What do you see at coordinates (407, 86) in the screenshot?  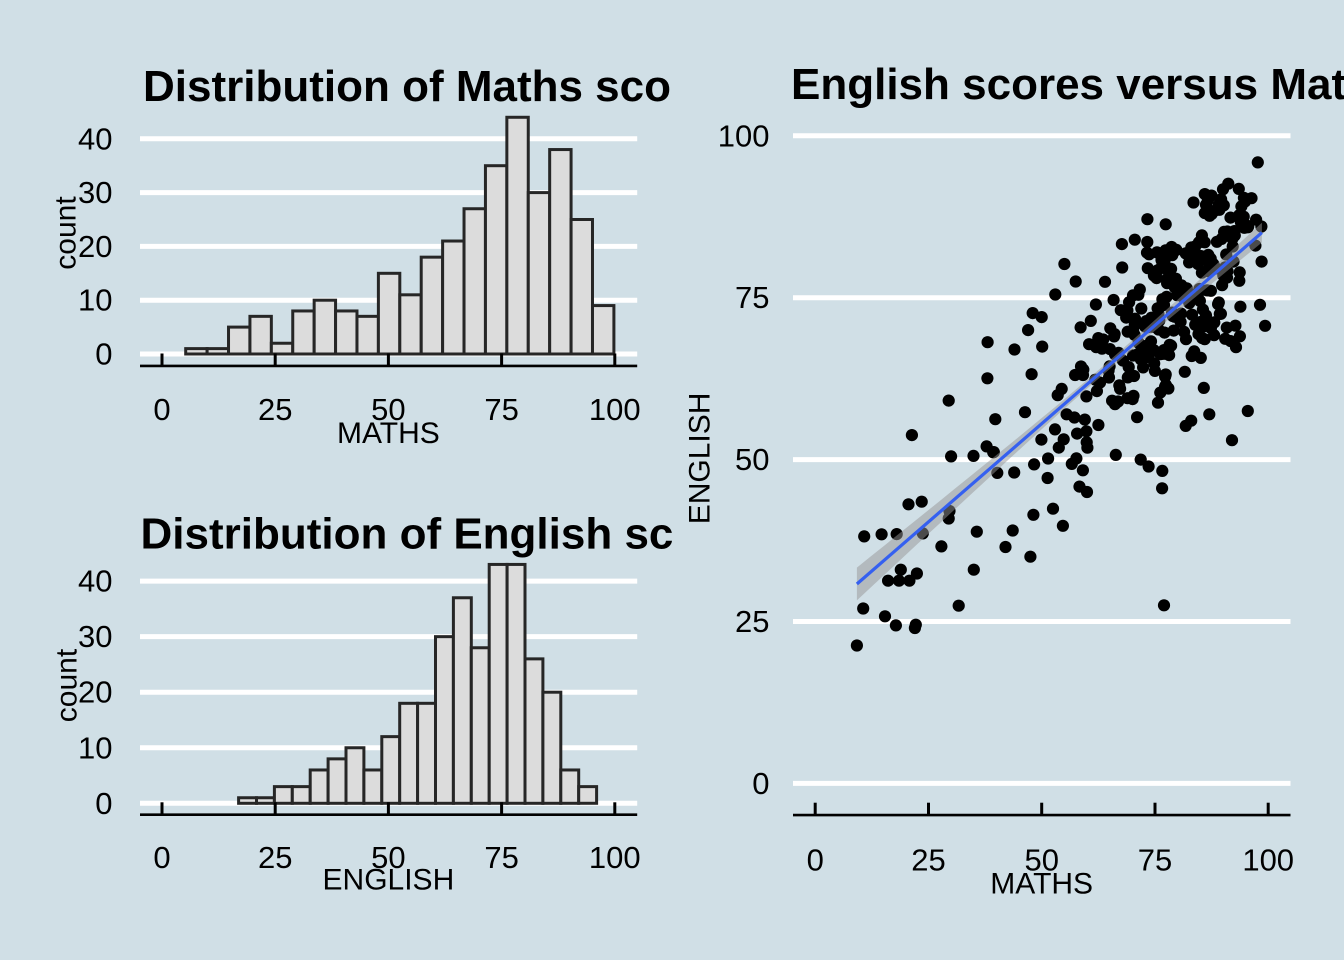 I see `svg-text: Distribution of Maths sco` at bounding box center [407, 86].